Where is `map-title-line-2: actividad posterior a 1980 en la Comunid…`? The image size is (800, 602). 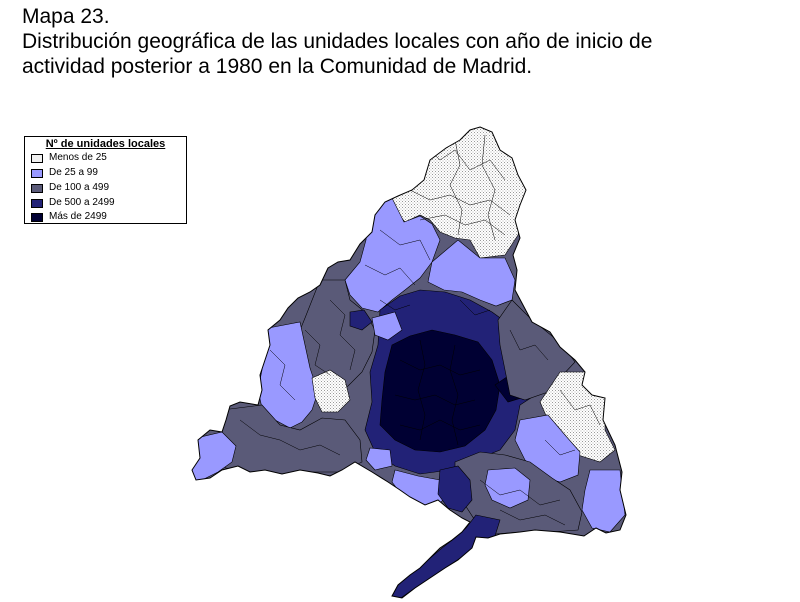
map-title-line-2: actividad posterior a 1980 en la Comunid… is located at coordinates (277, 66).